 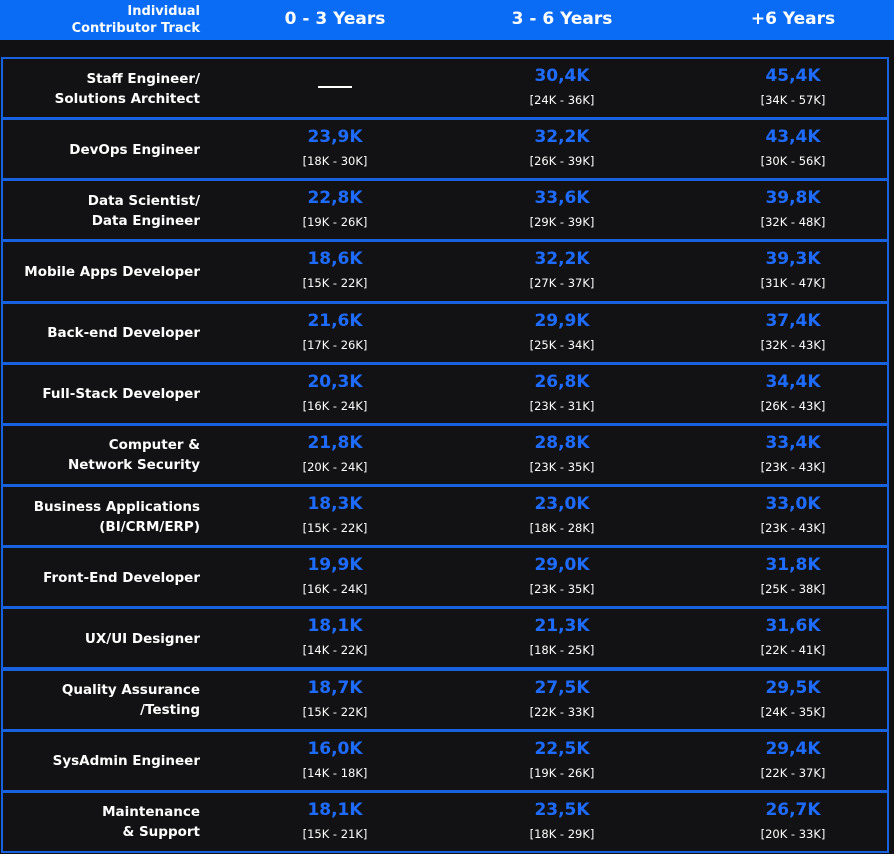 I want to click on empty-dash, so click(x=335, y=87).